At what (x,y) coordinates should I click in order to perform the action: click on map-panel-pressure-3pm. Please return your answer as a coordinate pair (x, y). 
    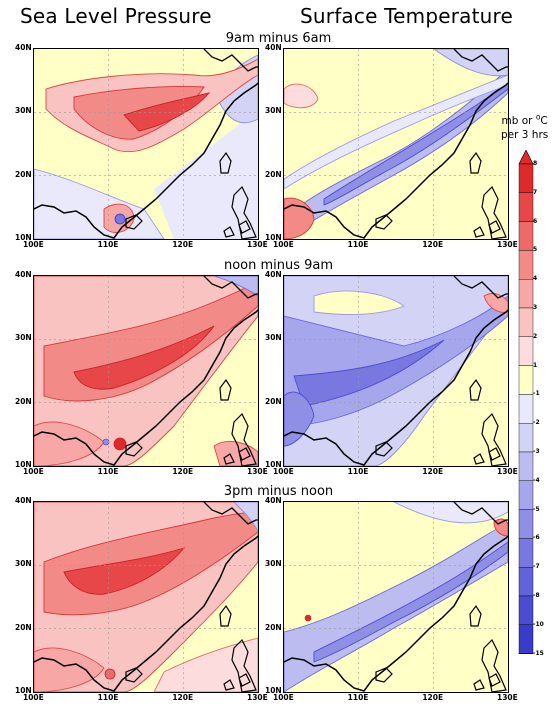
    Looking at the image, I should click on (146, 597).